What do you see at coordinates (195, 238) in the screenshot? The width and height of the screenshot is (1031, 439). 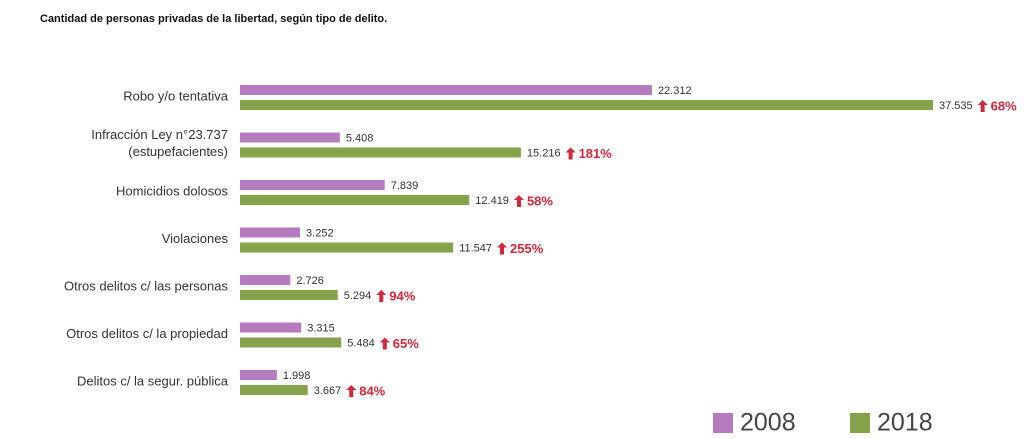 I see `category-label: Violaciones` at bounding box center [195, 238].